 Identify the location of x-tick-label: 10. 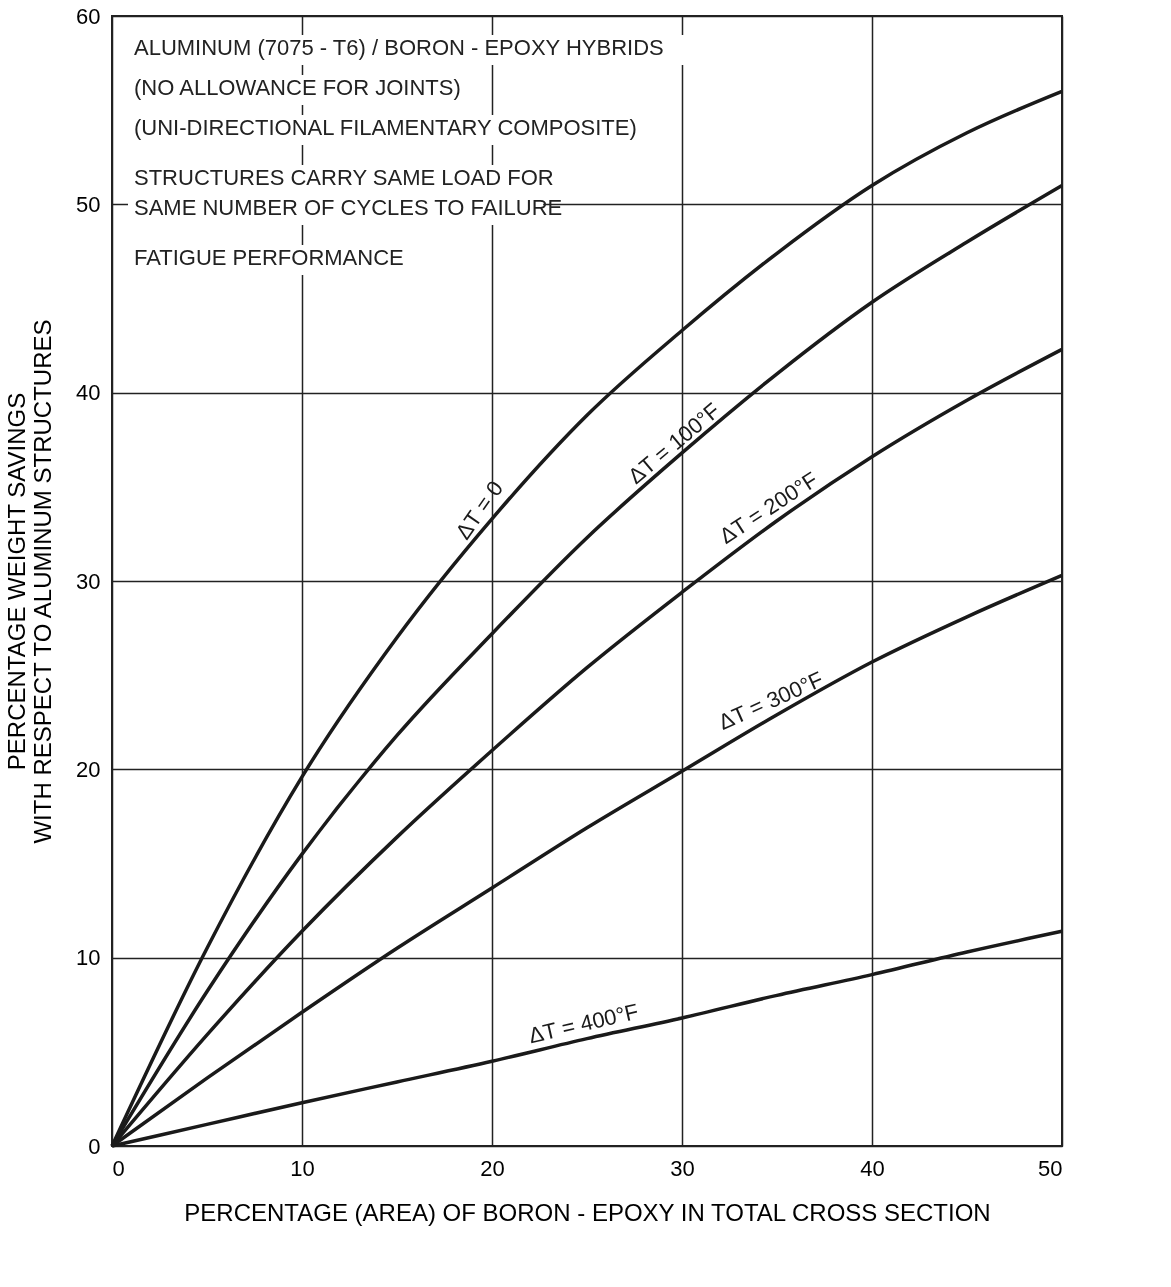
(302, 1168).